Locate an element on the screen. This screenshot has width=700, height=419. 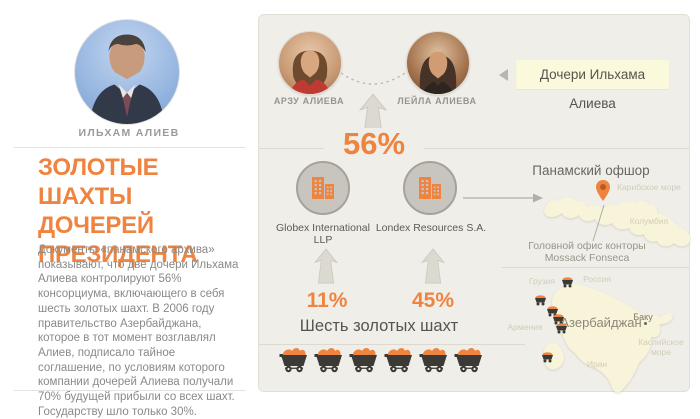
neighbor-label: Россия is located at coordinates (597, 279).